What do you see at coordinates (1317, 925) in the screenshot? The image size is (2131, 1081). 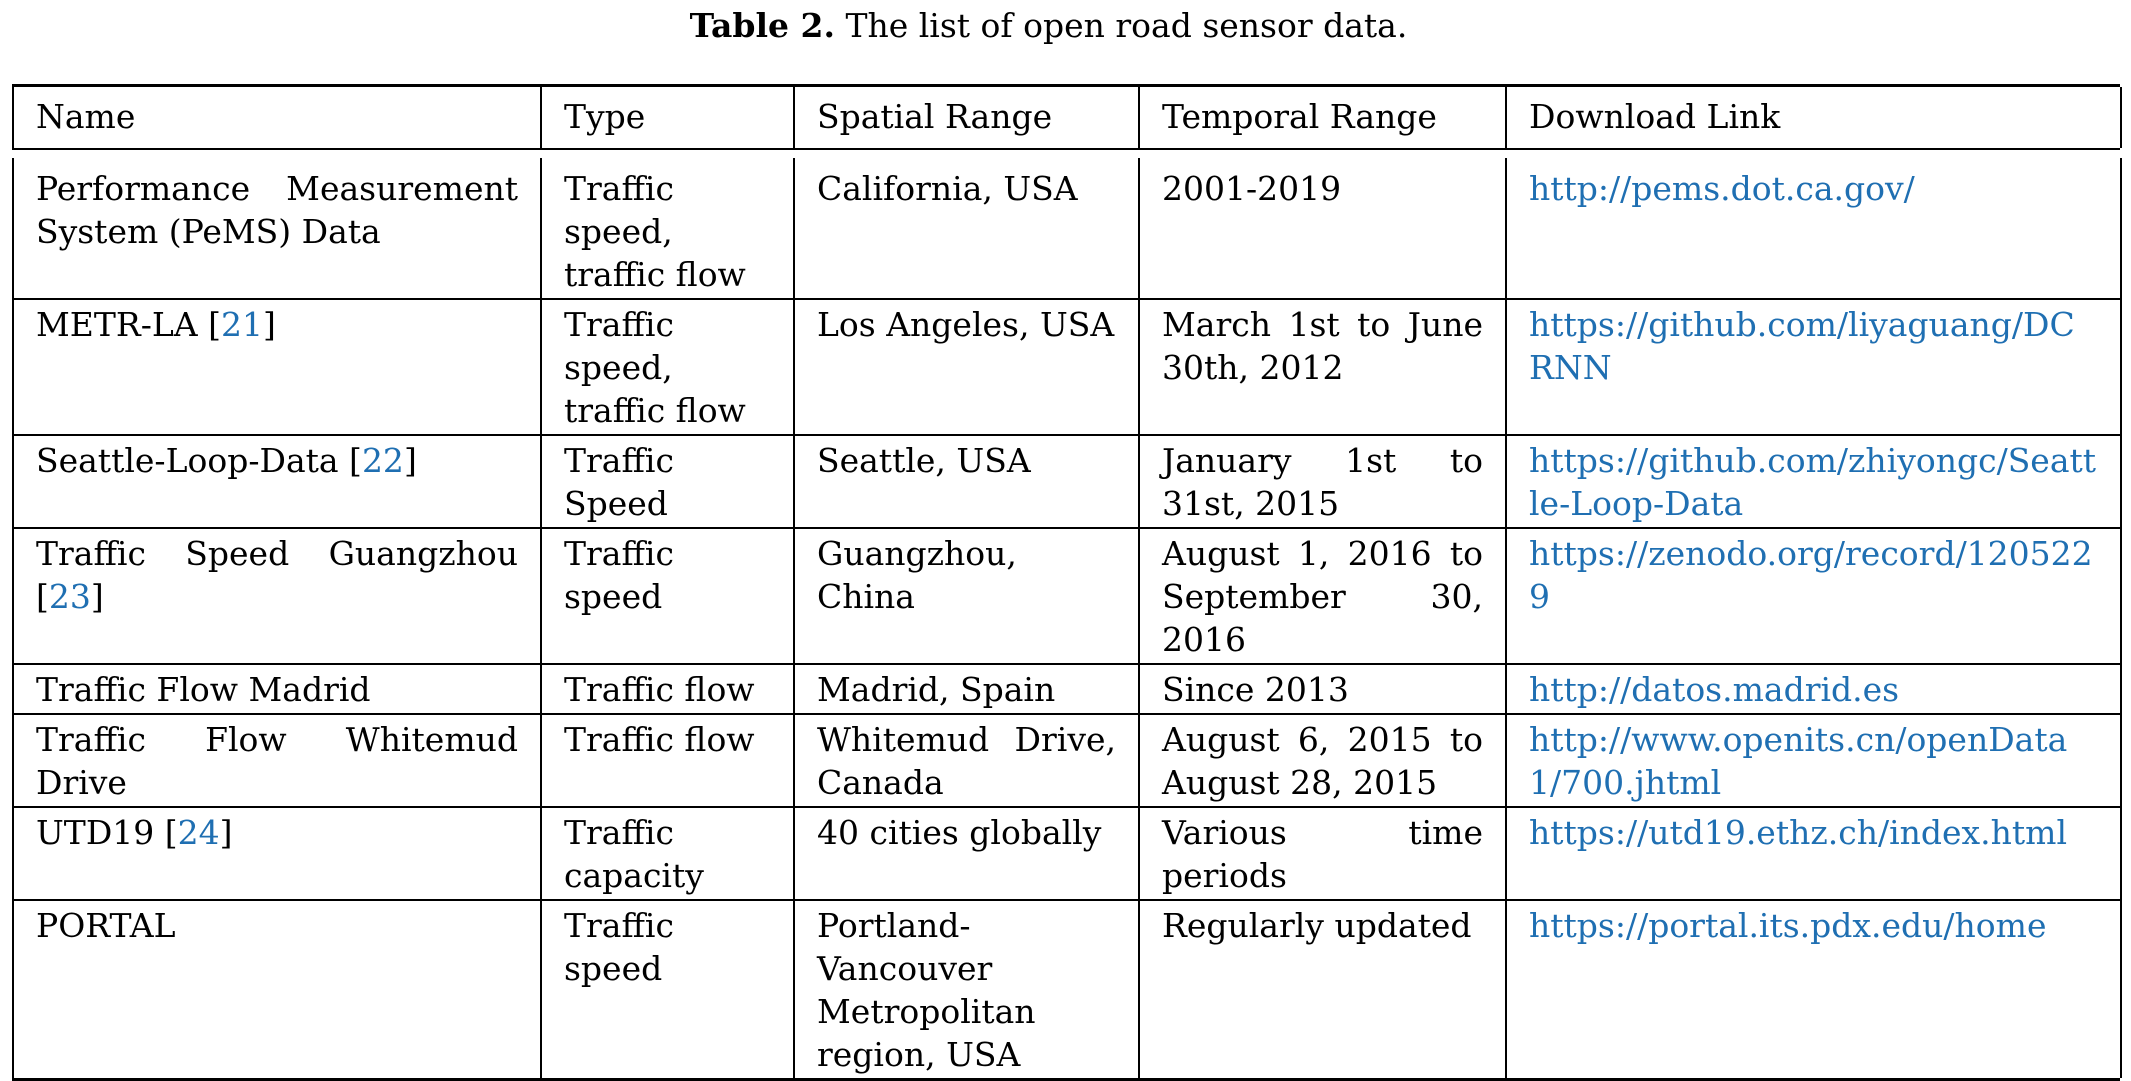 I see `temporal-range: Regularly updated` at bounding box center [1317, 925].